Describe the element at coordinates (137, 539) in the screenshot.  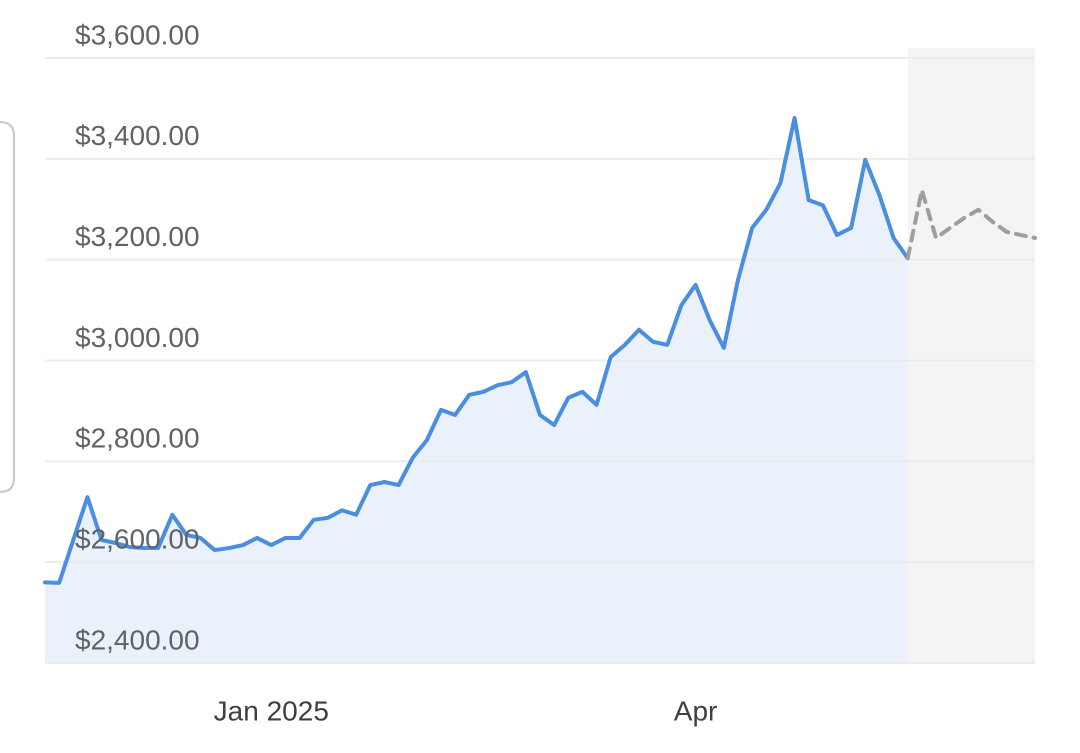
I see `y-tick-label: $2,600.00` at that location.